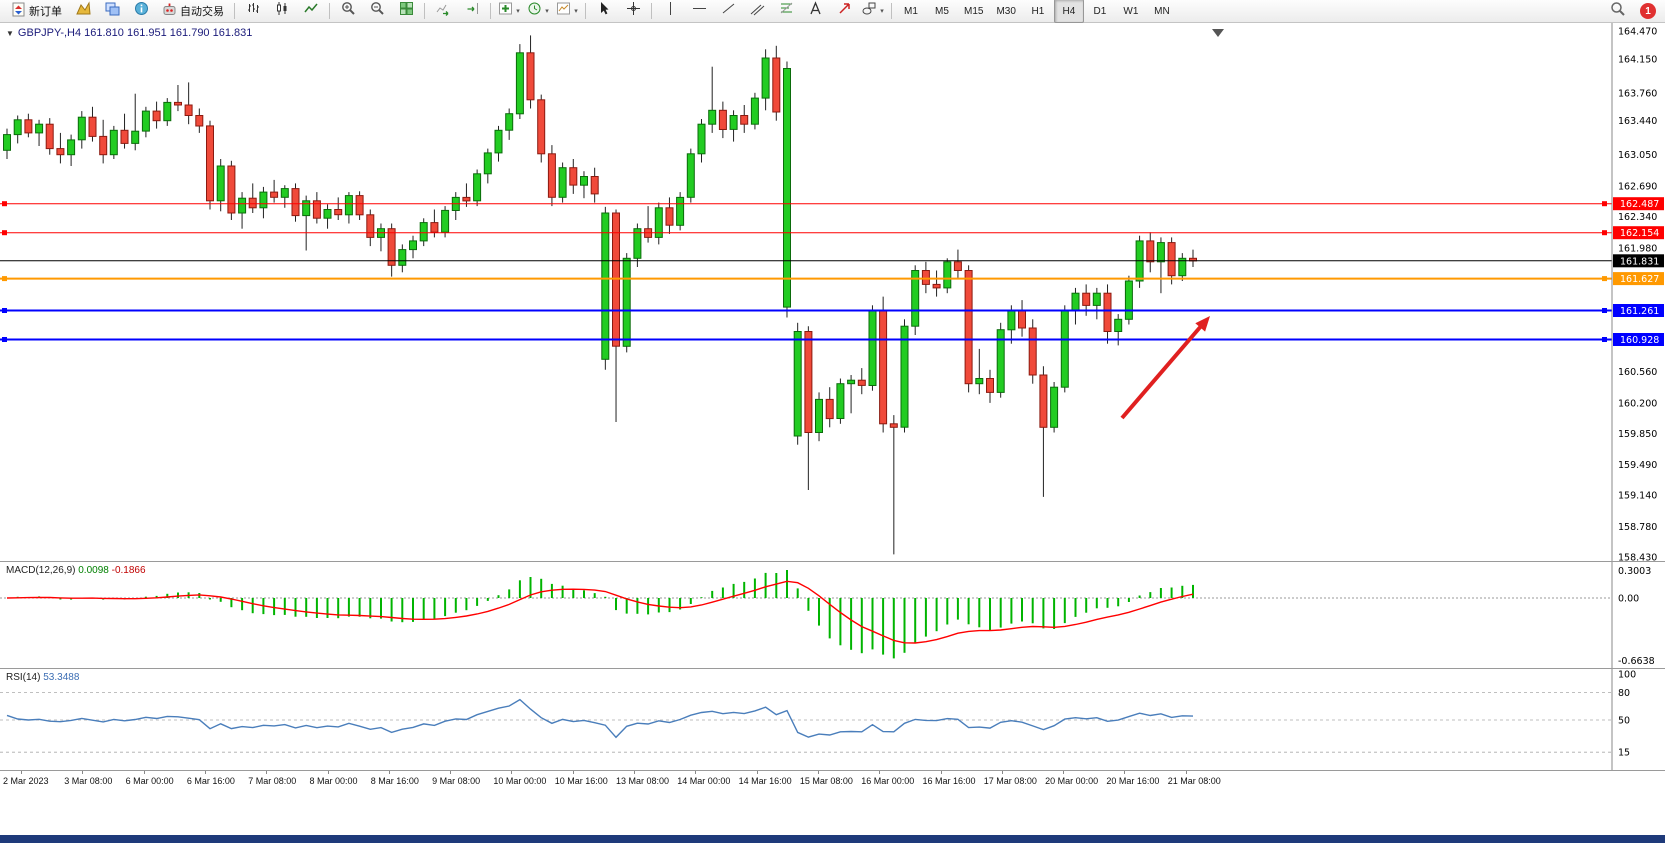 The height and width of the screenshot is (843, 1665). Describe the element at coordinates (806, 233) in the screenshot. I see `horizontal-line-162.154` at that location.